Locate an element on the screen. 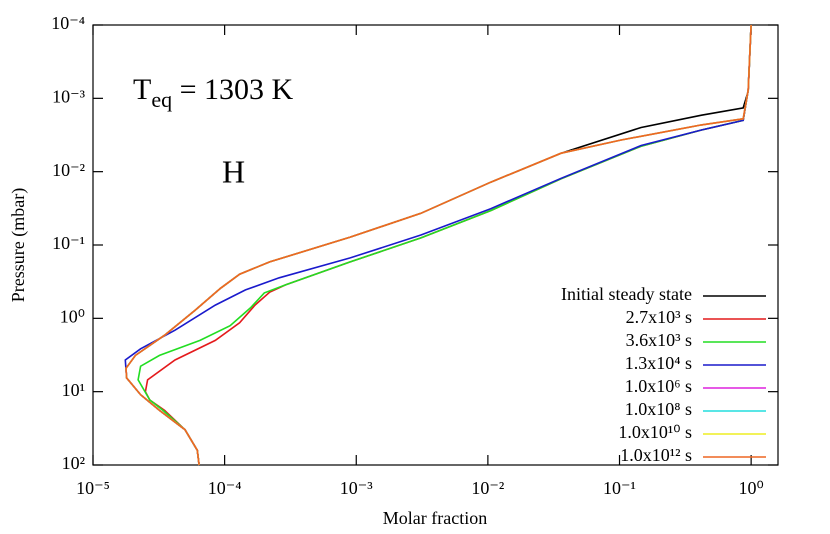  annotation-subscript: eq is located at coordinates (161, 99).